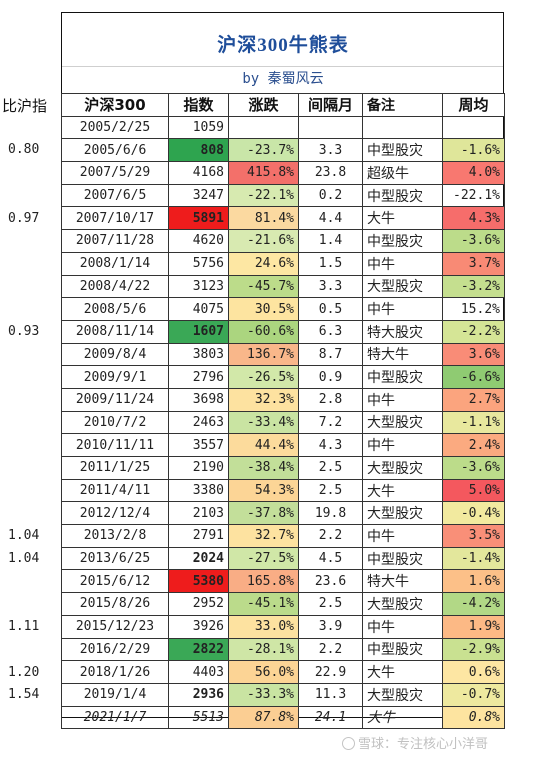 This screenshot has height=757, width=552. I want to click on table-row: 2012/12/4 2103 -37.8% 19.8 大型股灾 -0.4%, so click(283, 513).